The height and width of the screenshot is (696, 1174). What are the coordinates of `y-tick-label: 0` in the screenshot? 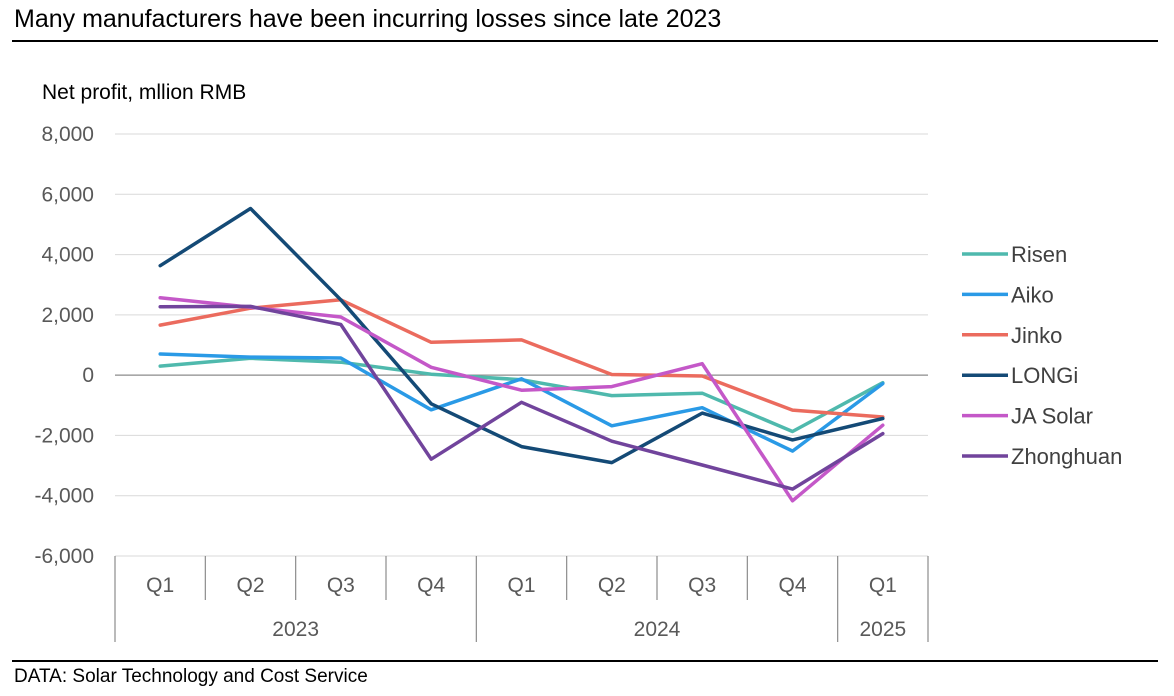 It's located at (88, 375).